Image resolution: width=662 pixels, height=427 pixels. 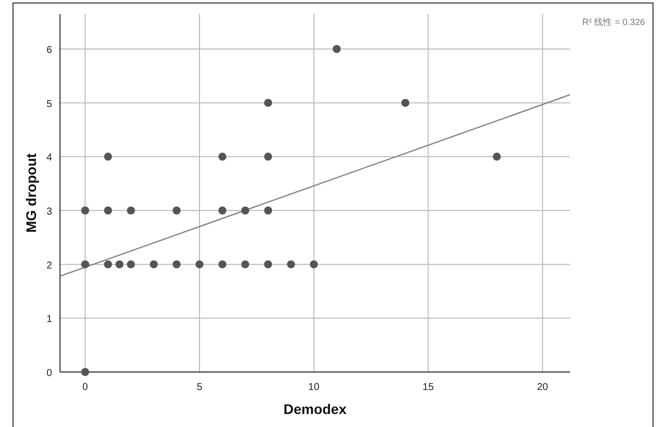 I want to click on y-tick-label: 3, so click(x=49, y=212).